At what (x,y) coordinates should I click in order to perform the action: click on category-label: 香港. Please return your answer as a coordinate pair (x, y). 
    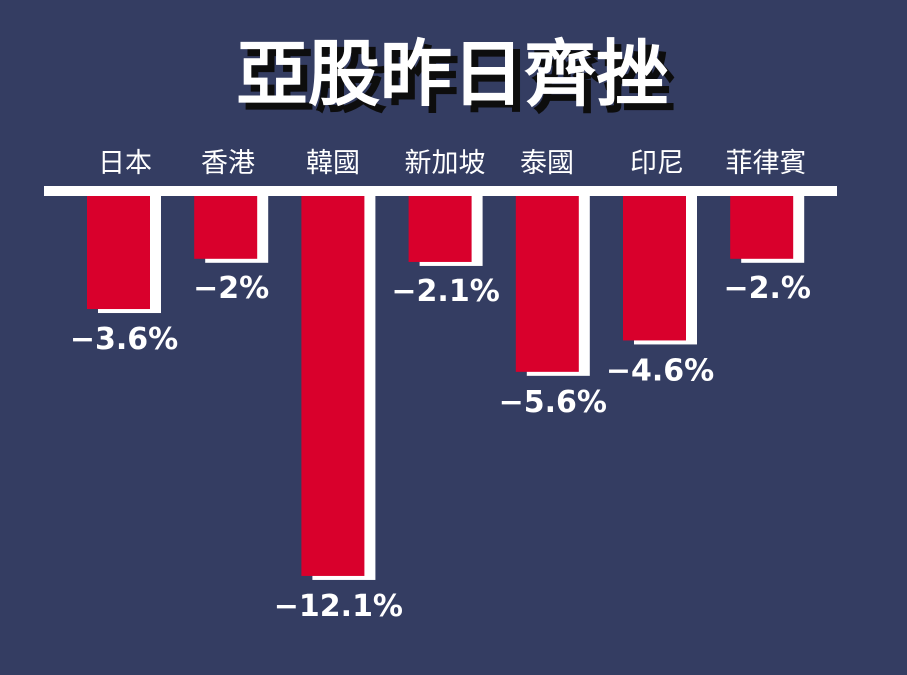
    Looking at the image, I should click on (228, 163).